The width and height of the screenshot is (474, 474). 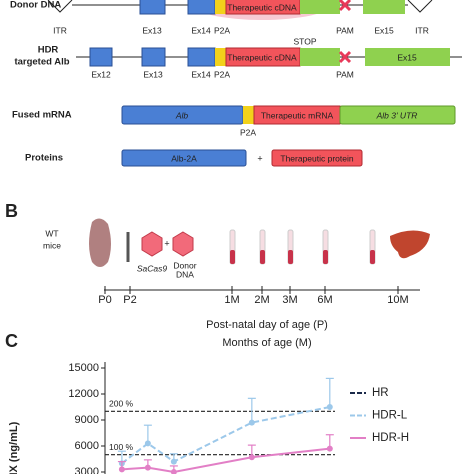 What do you see at coordinates (83, 368) in the screenshot?
I see `y-tick-label: 15000` at bounding box center [83, 368].